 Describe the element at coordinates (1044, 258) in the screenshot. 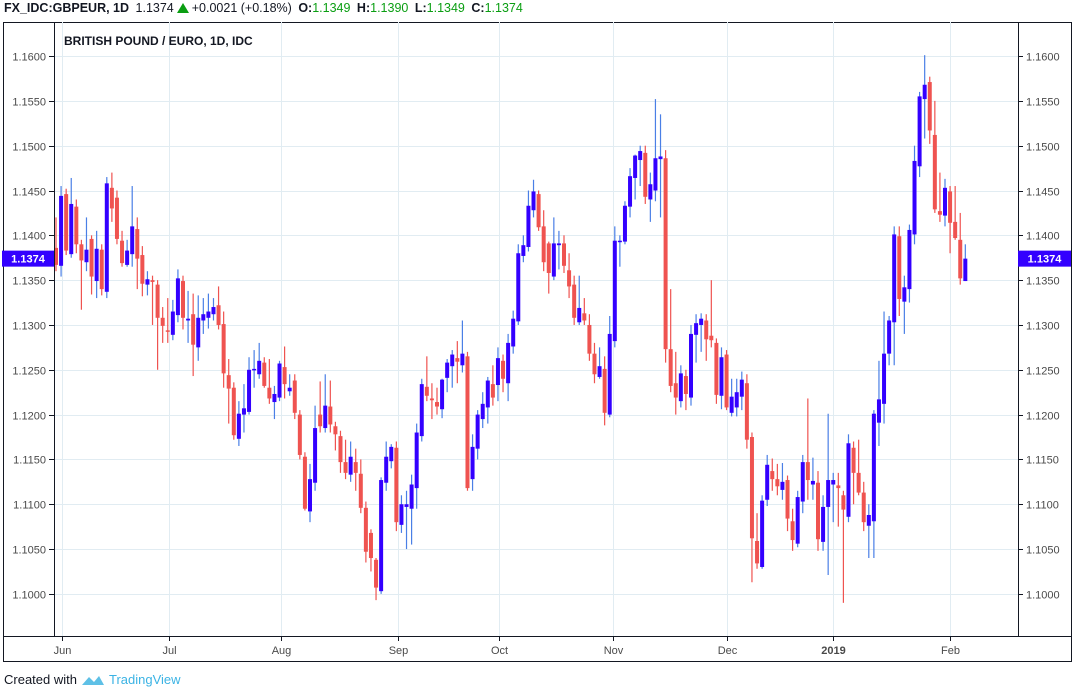

I see `last-price-marker` at that location.